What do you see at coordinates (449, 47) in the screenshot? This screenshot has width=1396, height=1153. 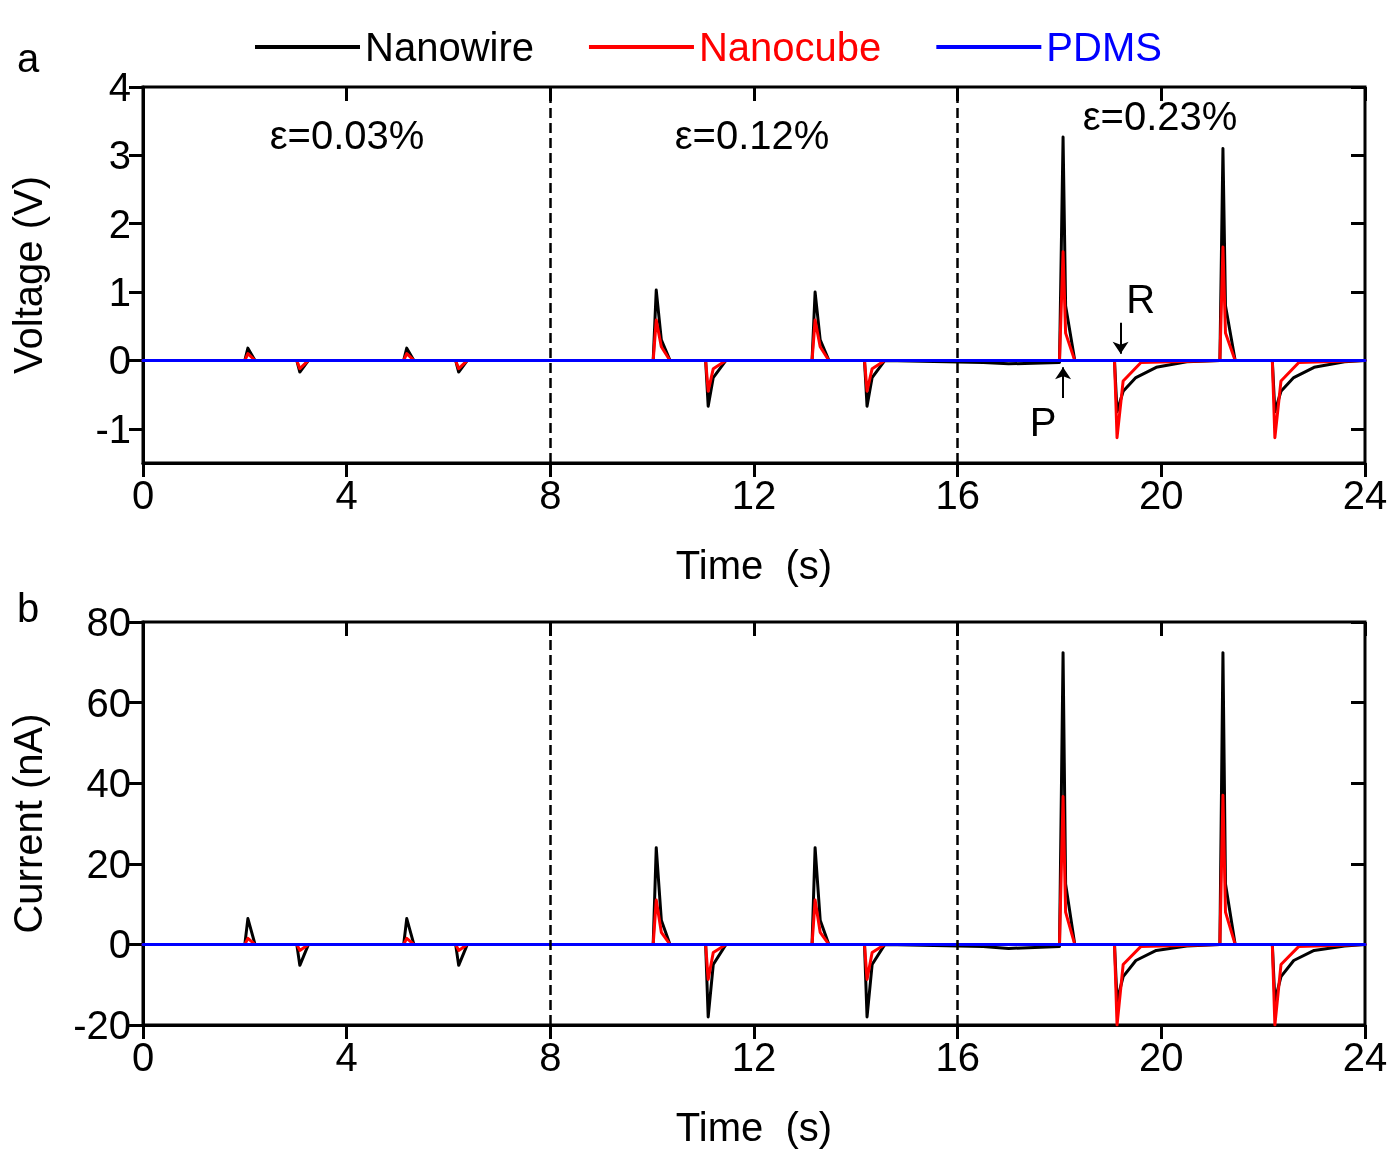 I see `legend-label: Nanowire` at bounding box center [449, 47].